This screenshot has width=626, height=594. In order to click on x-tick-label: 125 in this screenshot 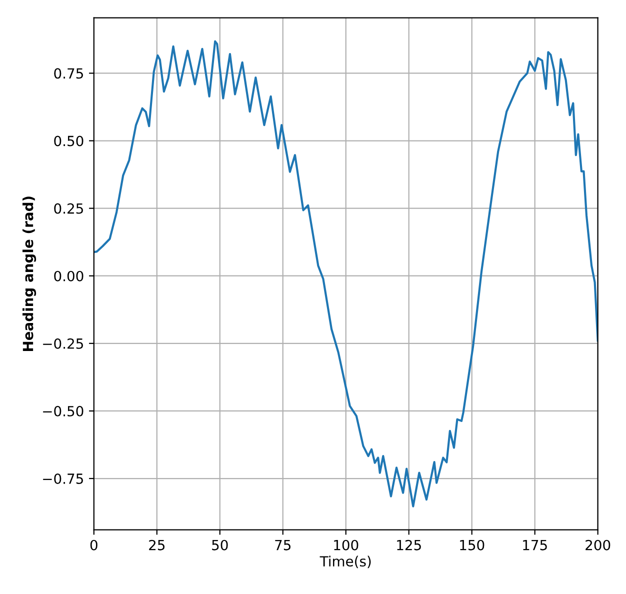, I will do `click(409, 545)`.